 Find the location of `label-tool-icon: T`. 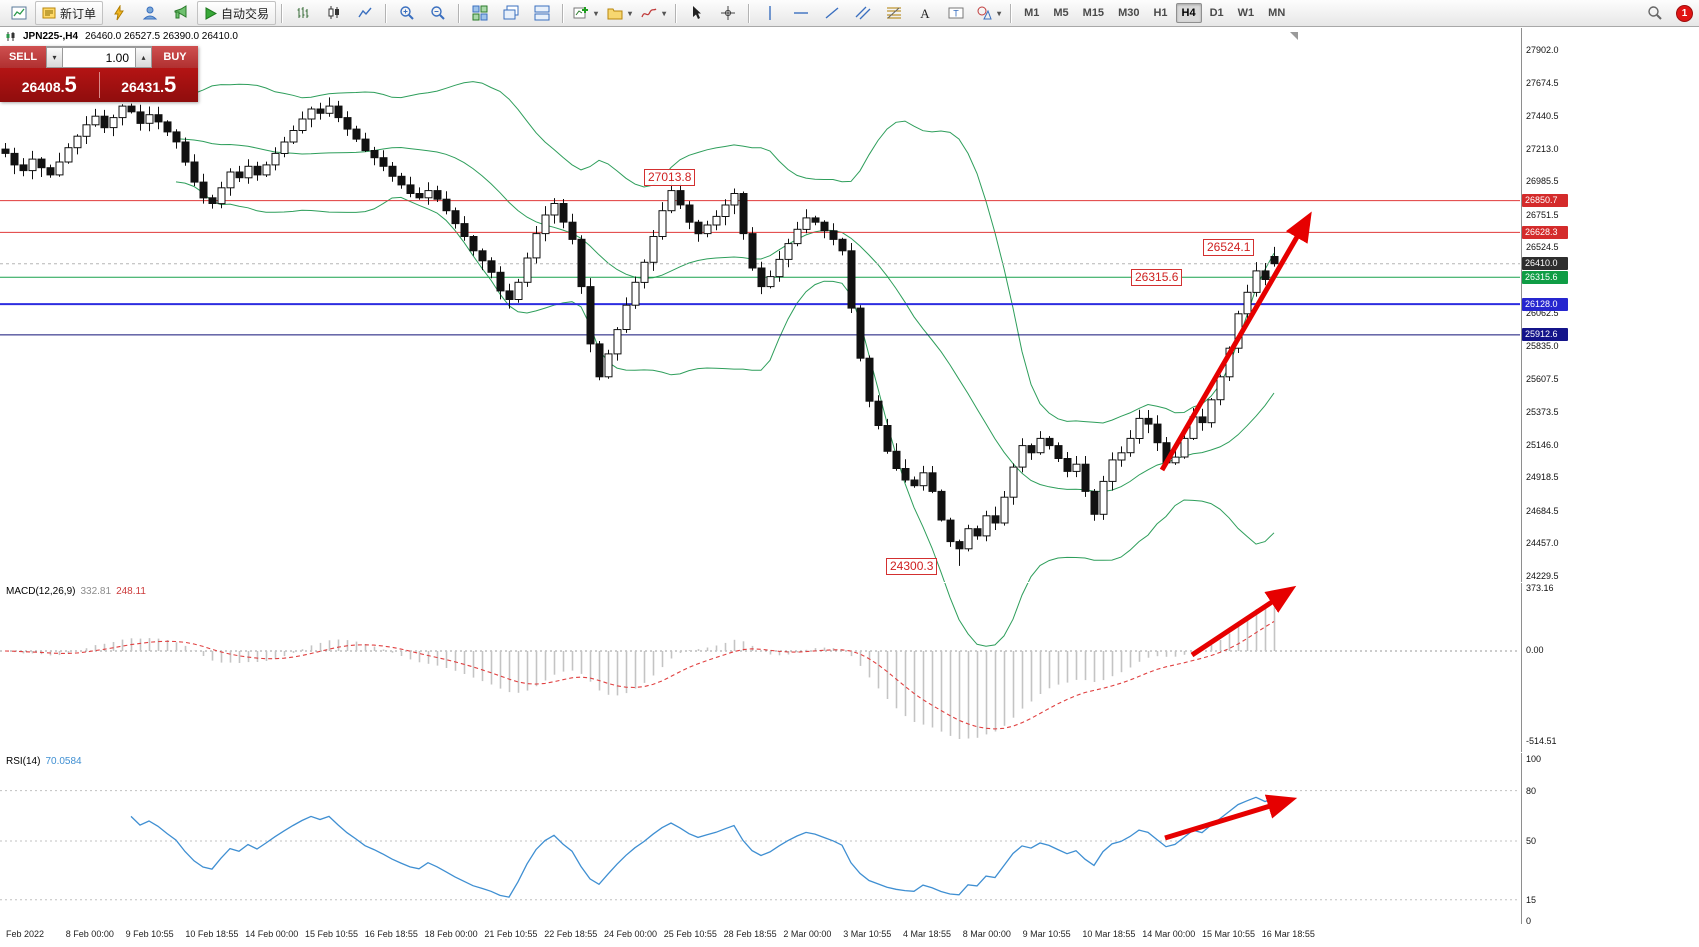

label-tool-icon: T is located at coordinates (956, 13).